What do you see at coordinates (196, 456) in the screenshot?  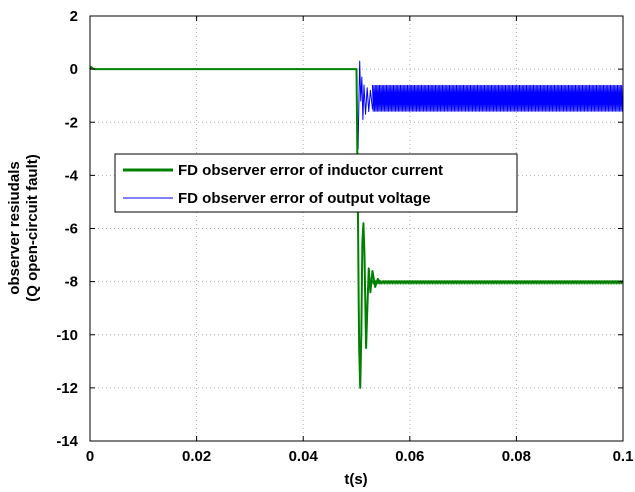 I see `x-tick-label: 0.02` at bounding box center [196, 456].